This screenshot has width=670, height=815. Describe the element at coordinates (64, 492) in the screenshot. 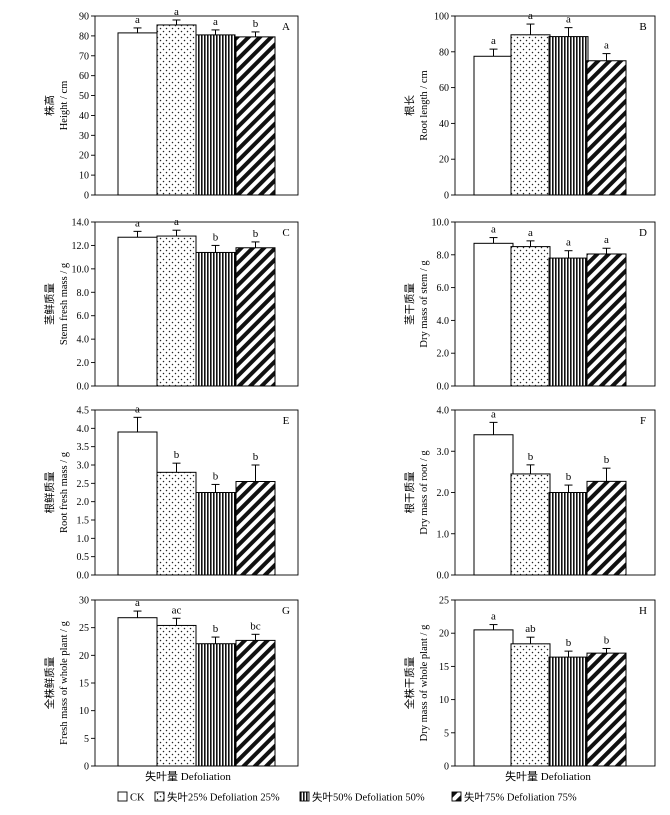

I see `y-axis-label-en: Root fresh mass / g` at that location.